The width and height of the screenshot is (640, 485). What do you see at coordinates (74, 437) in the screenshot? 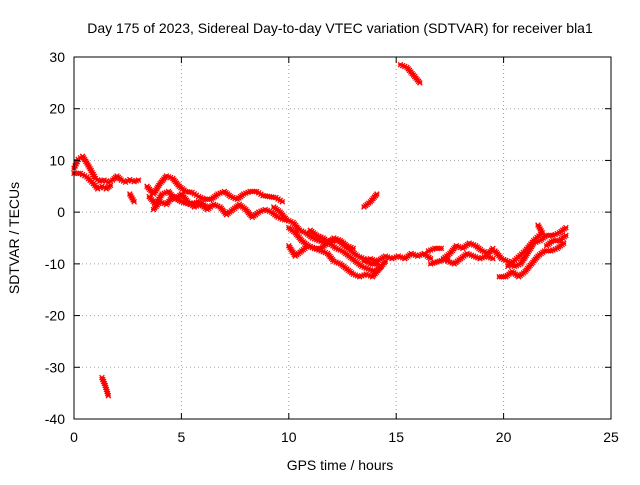
I see `x-tick-label: 0` at bounding box center [74, 437].